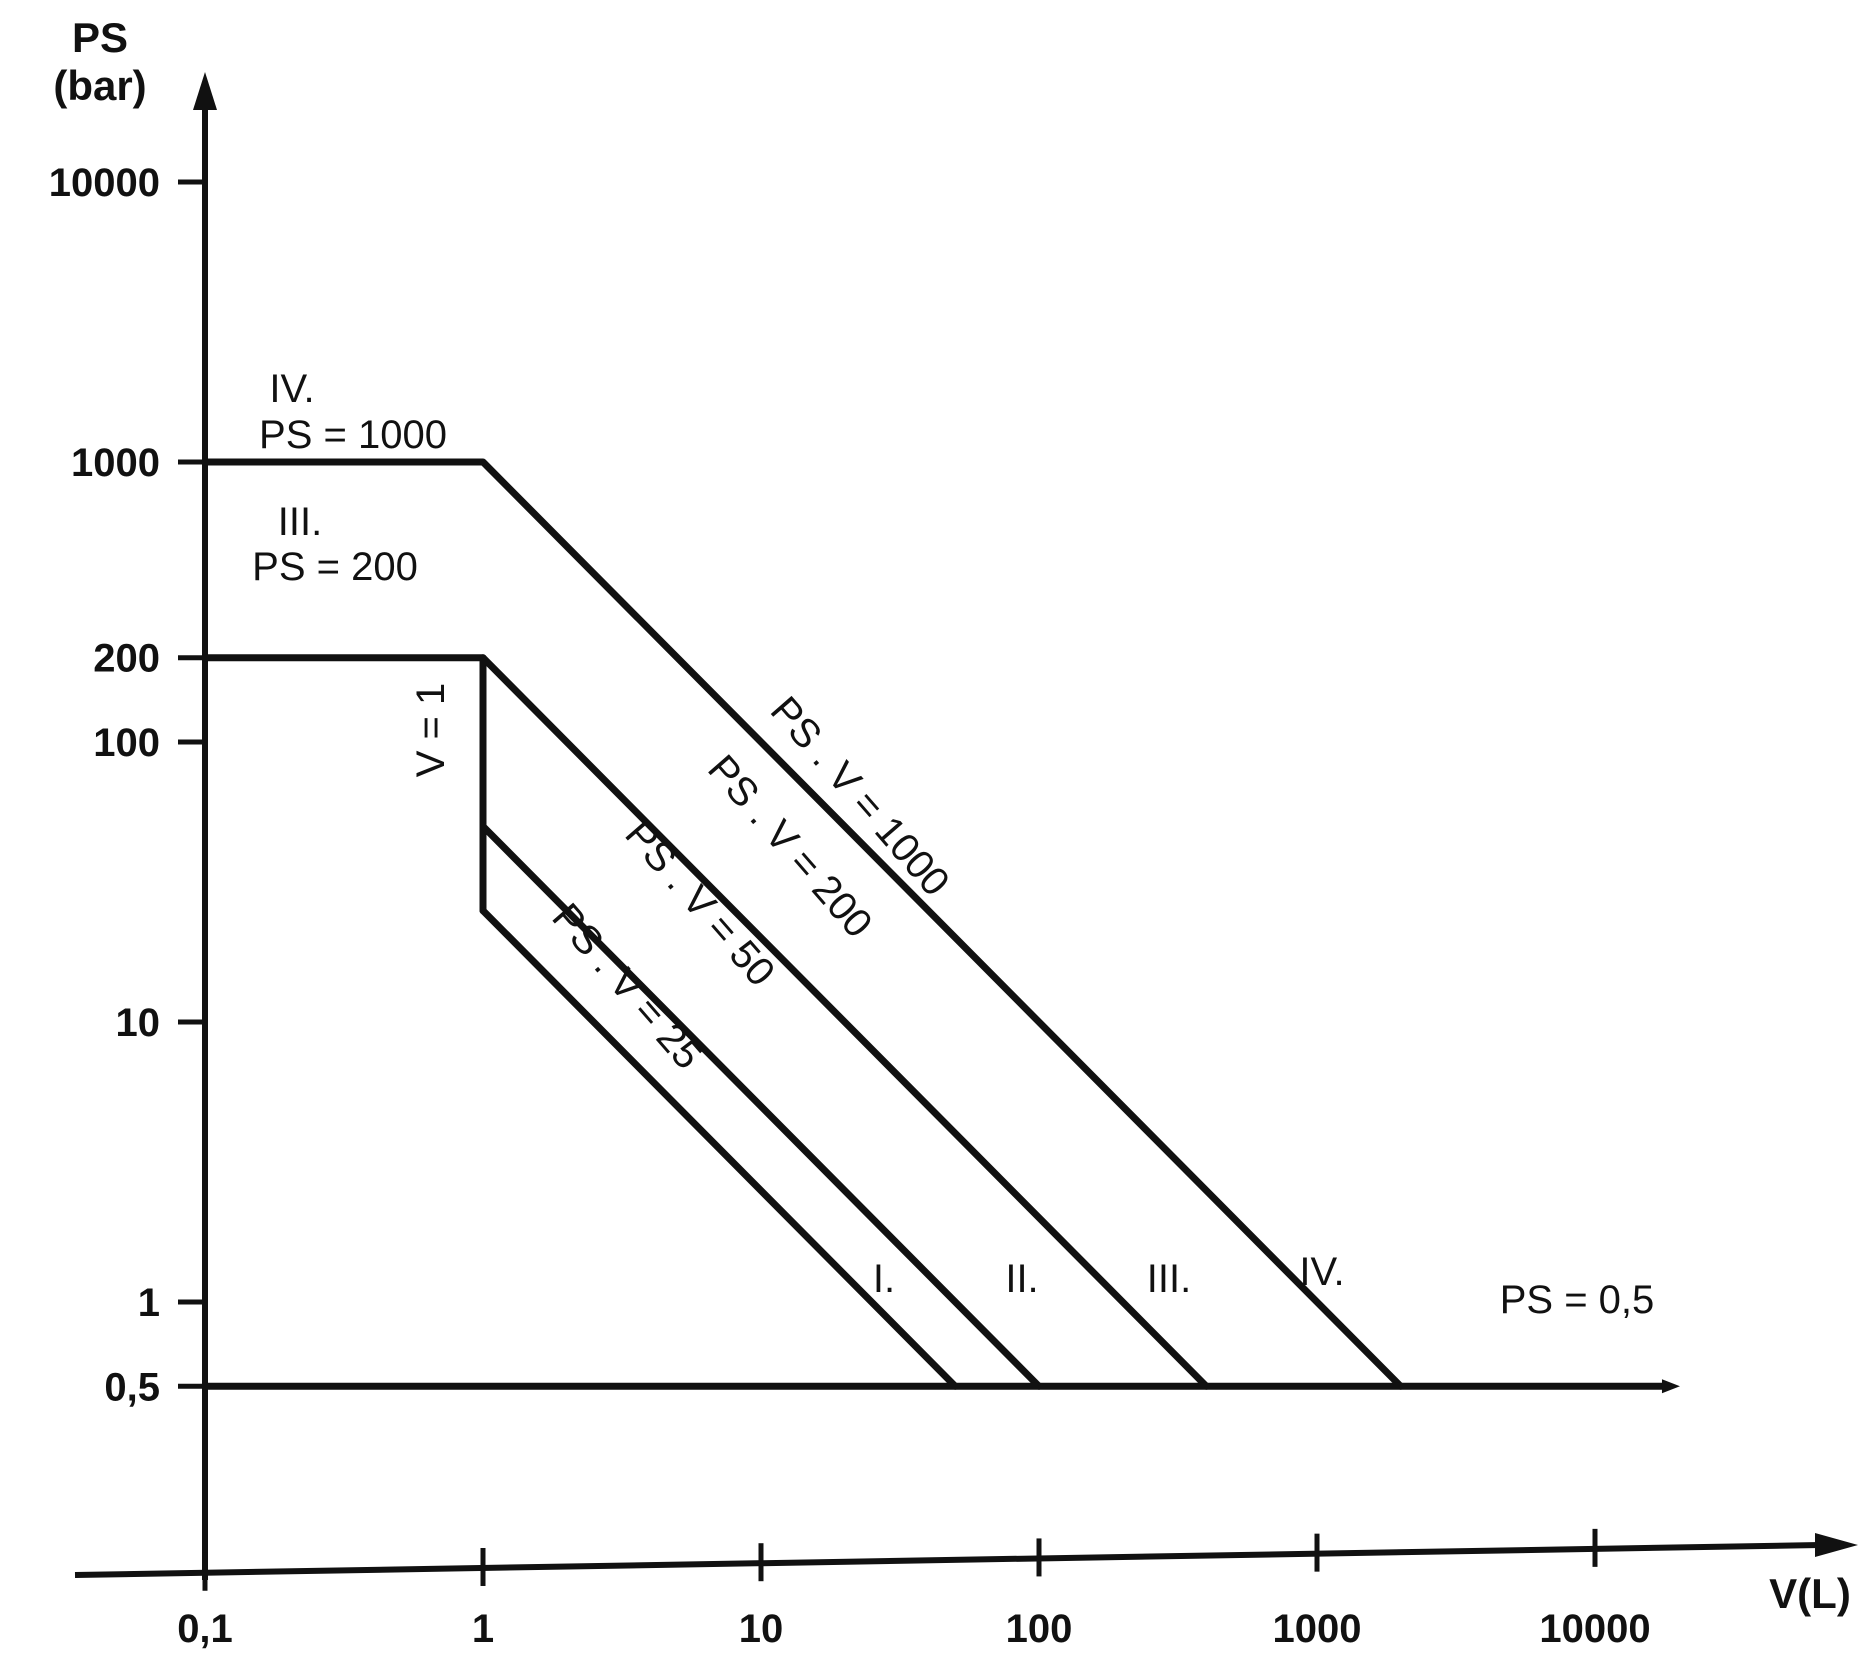  What do you see at coordinates (132, 1387) in the screenshot?
I see `y-tick-label: 0,5` at bounding box center [132, 1387].